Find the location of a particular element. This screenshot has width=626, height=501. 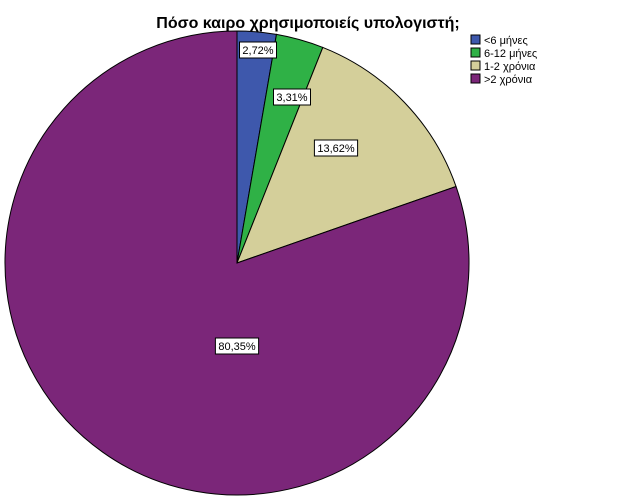

legend-entry-3: 1-2 χρόνια is located at coordinates (503, 66).